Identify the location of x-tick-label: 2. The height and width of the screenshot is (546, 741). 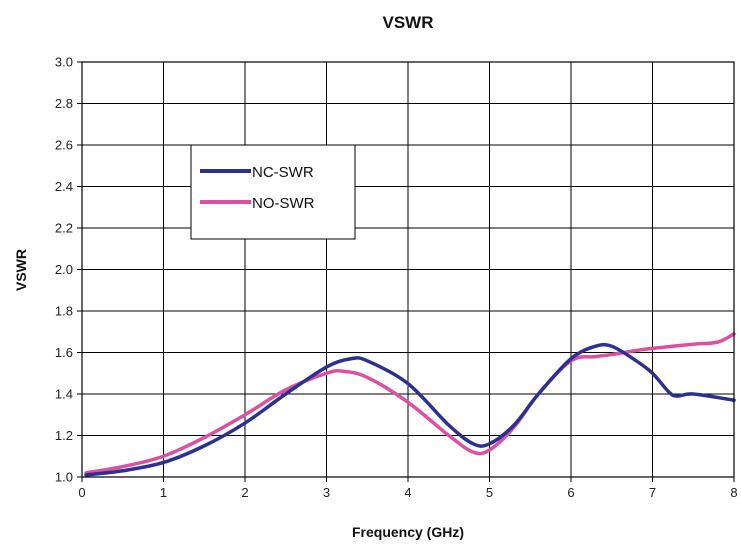
(244, 492).